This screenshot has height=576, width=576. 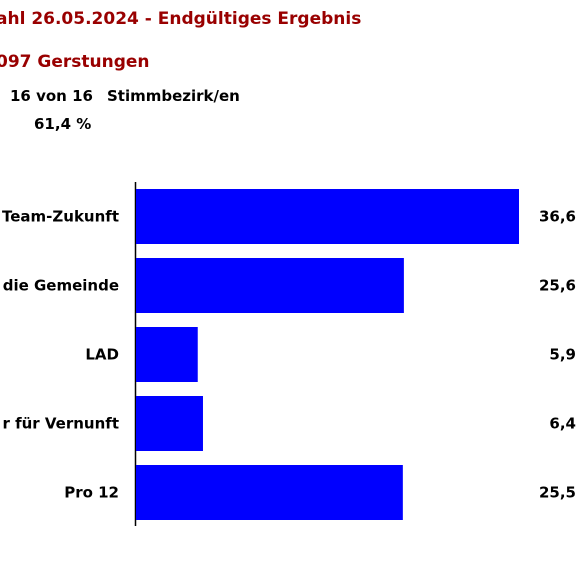 I want to click on category-label-0: Team-Zukunft, so click(x=60, y=217).